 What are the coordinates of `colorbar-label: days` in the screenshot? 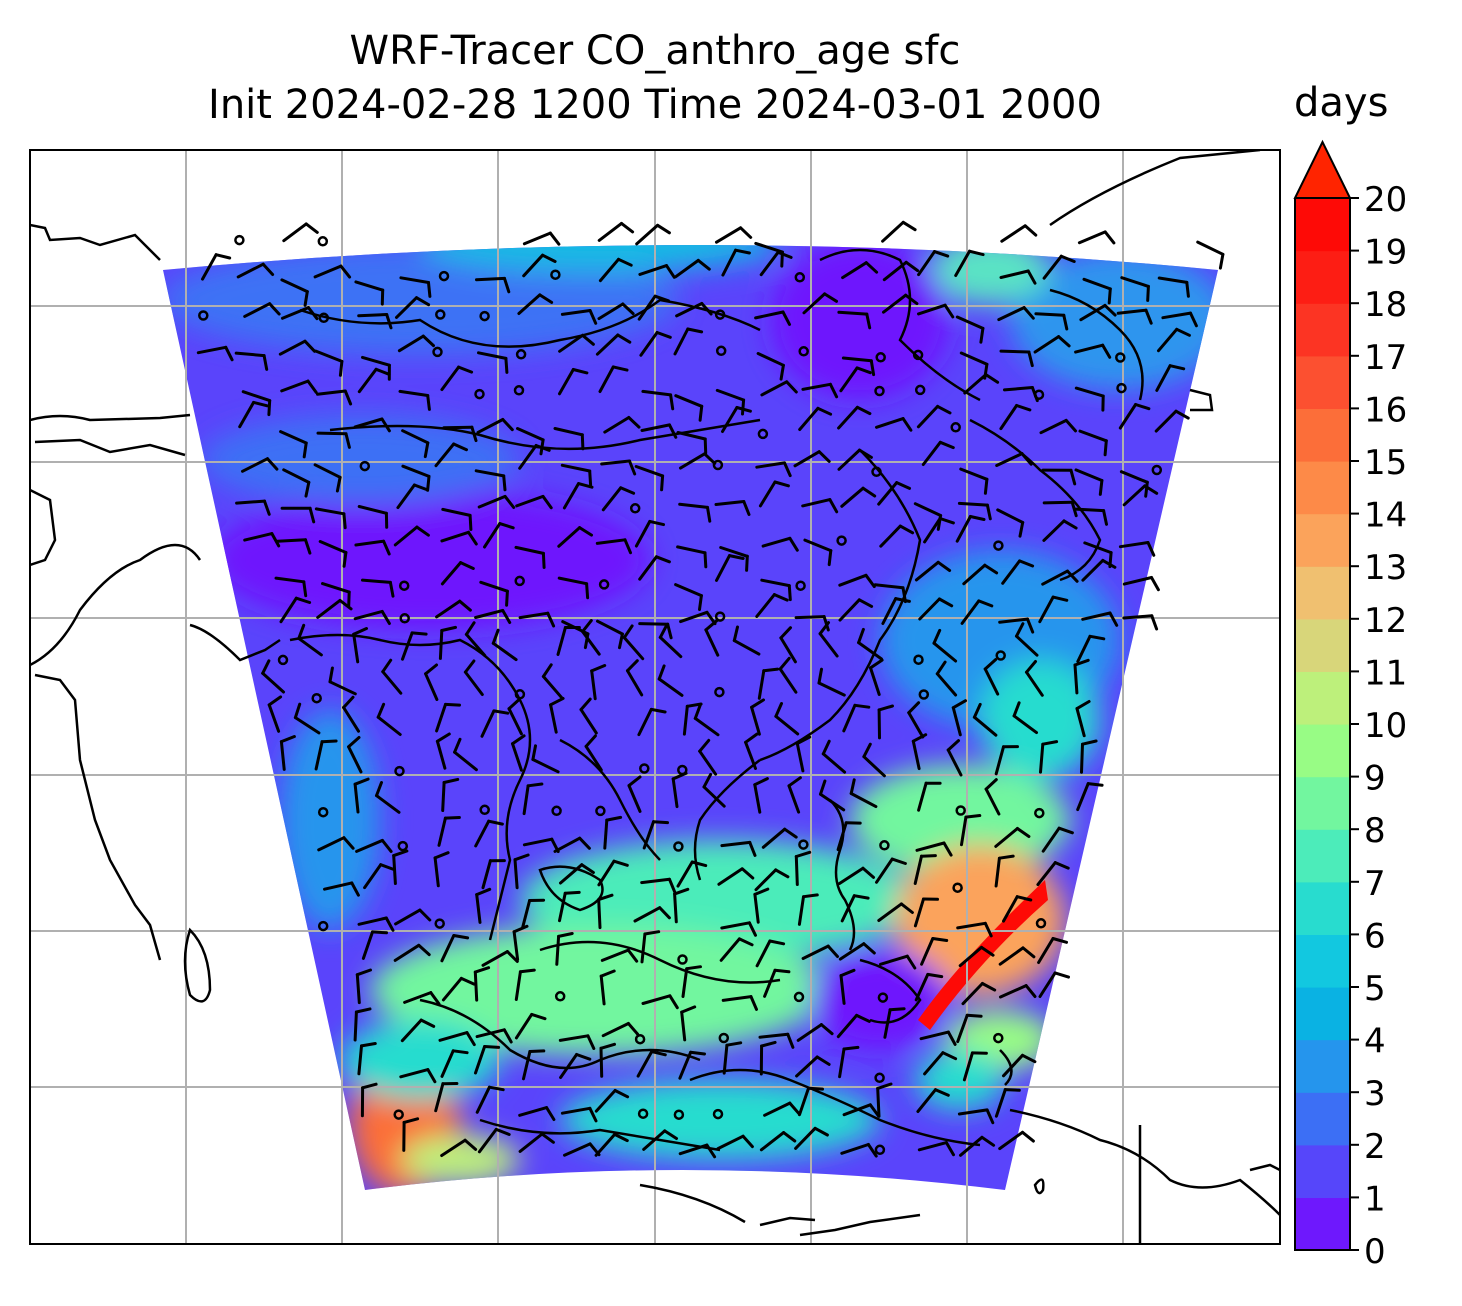 It's located at (1341, 103).